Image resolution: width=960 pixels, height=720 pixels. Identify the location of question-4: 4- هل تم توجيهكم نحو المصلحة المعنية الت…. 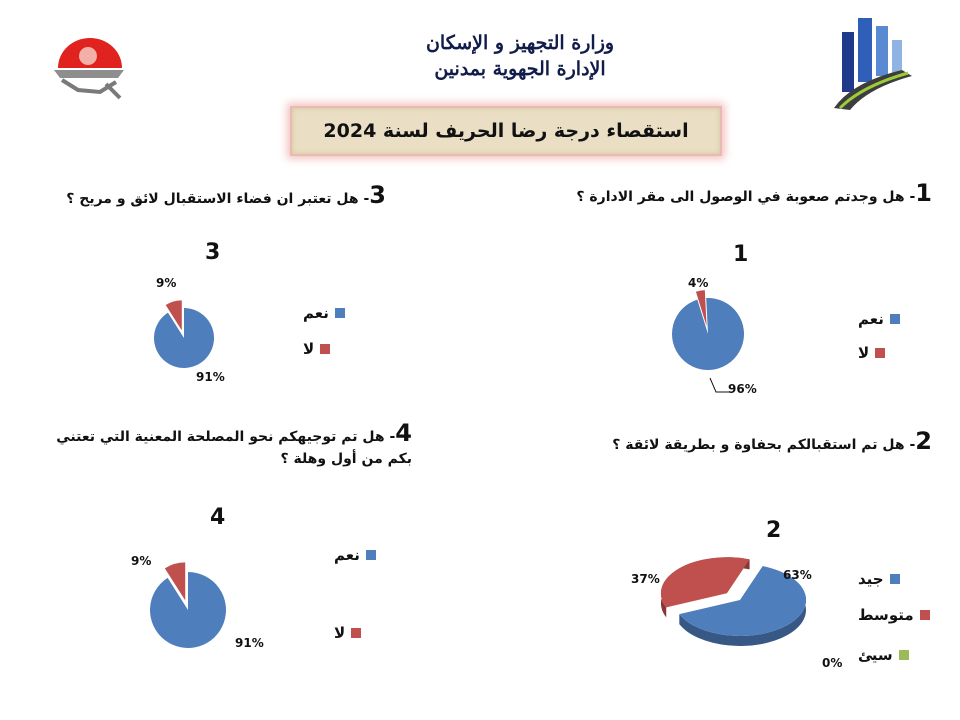
(226, 444).